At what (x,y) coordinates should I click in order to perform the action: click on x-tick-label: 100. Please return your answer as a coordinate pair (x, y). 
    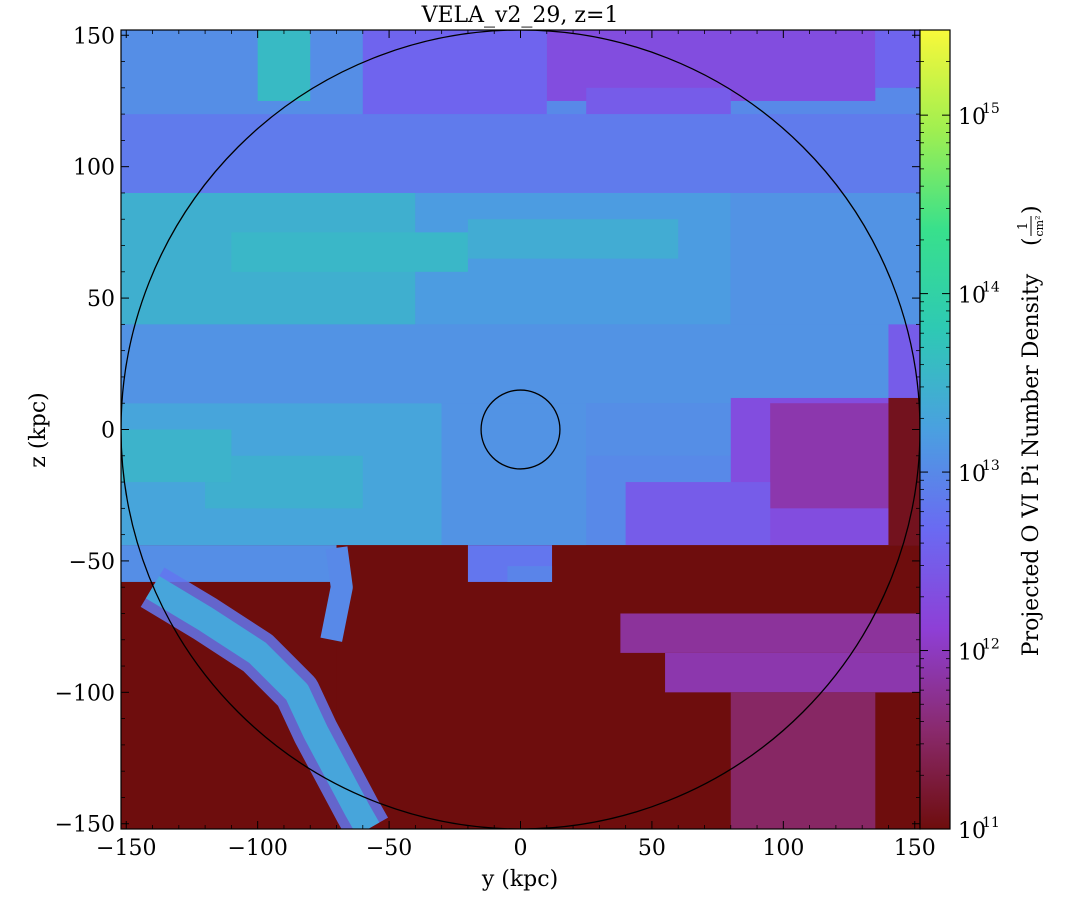
    Looking at the image, I should click on (783, 848).